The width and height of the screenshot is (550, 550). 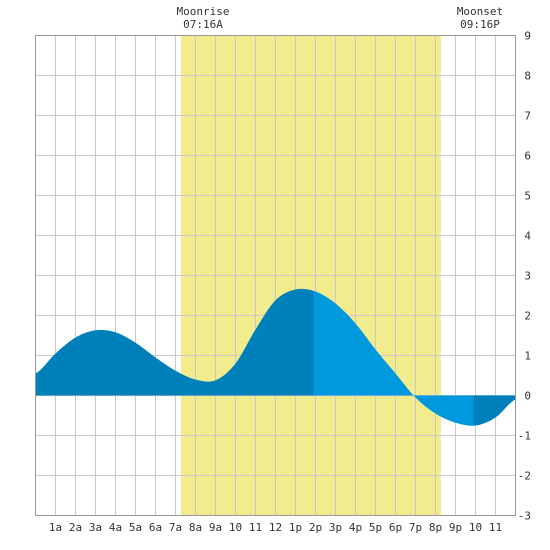 What do you see at coordinates (435, 527) in the screenshot?
I see `x-tick-label: 8p` at bounding box center [435, 527].